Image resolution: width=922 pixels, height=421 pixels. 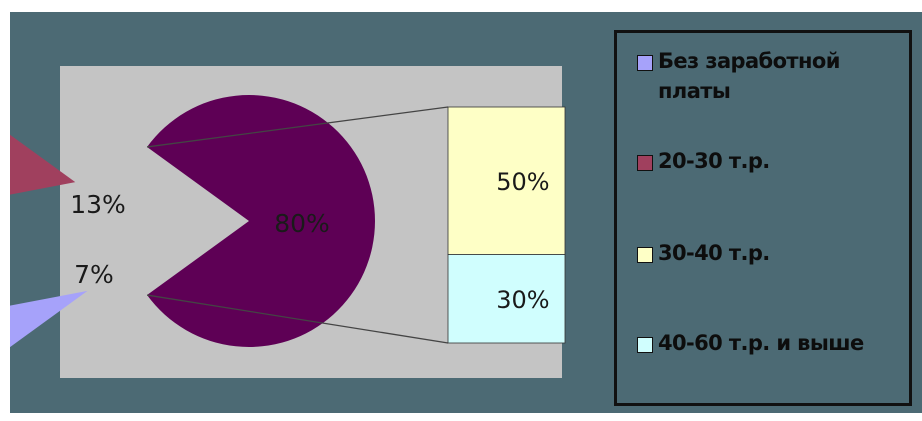 What do you see at coordinates (714, 253) in the screenshot?
I see `legend-label: 30-40 т.р.` at bounding box center [714, 253].